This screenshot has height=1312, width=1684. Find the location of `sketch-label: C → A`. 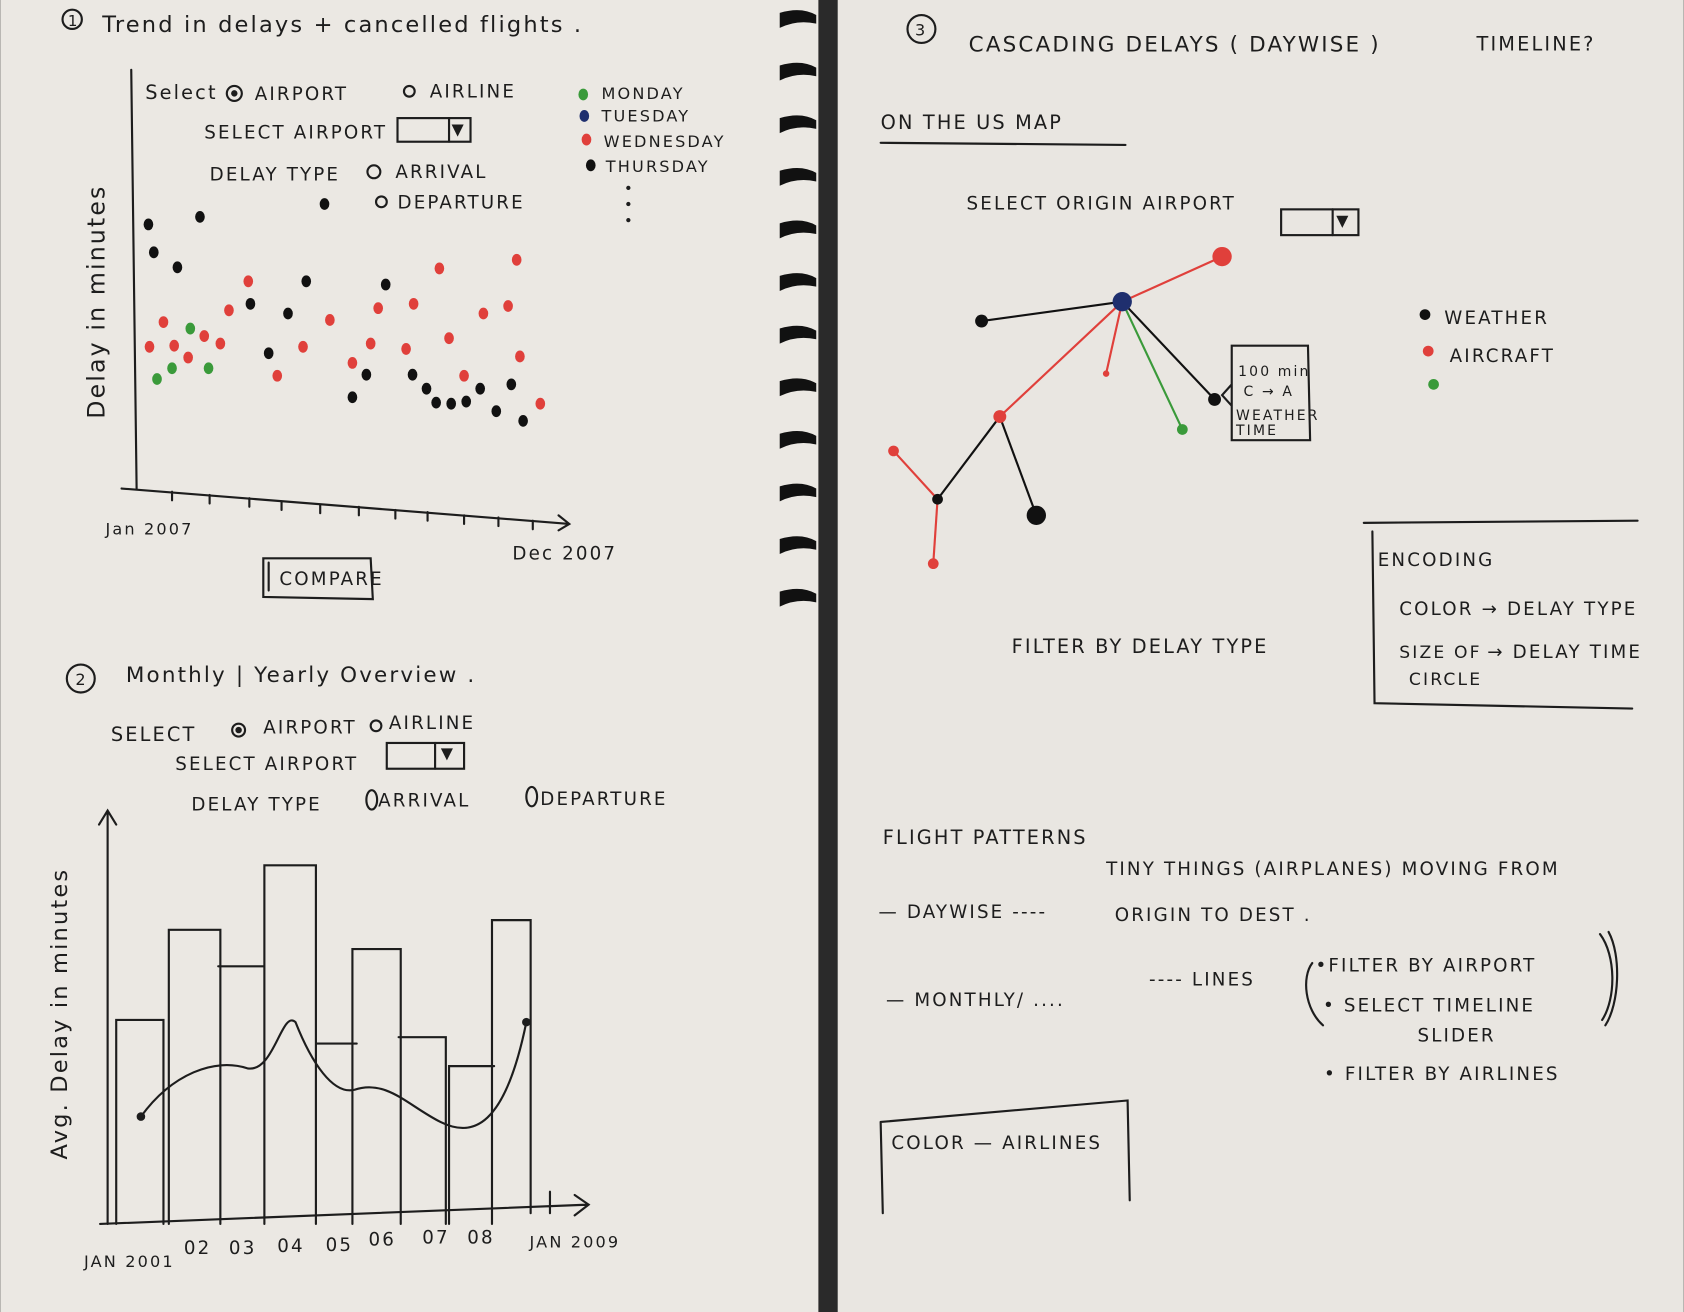

sketch-label: C → A is located at coordinates (1269, 392).